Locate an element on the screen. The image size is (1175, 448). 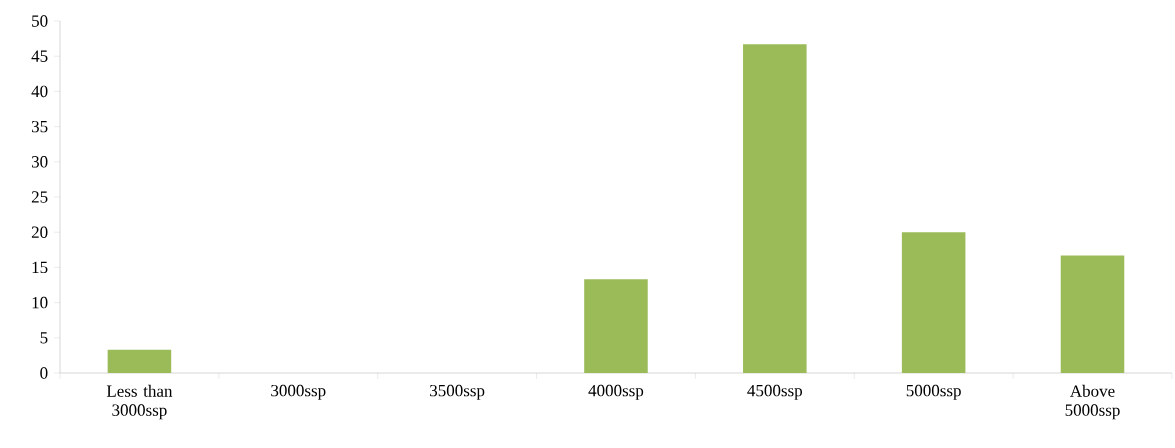
y-tick-label: 5 is located at coordinates (44, 338).